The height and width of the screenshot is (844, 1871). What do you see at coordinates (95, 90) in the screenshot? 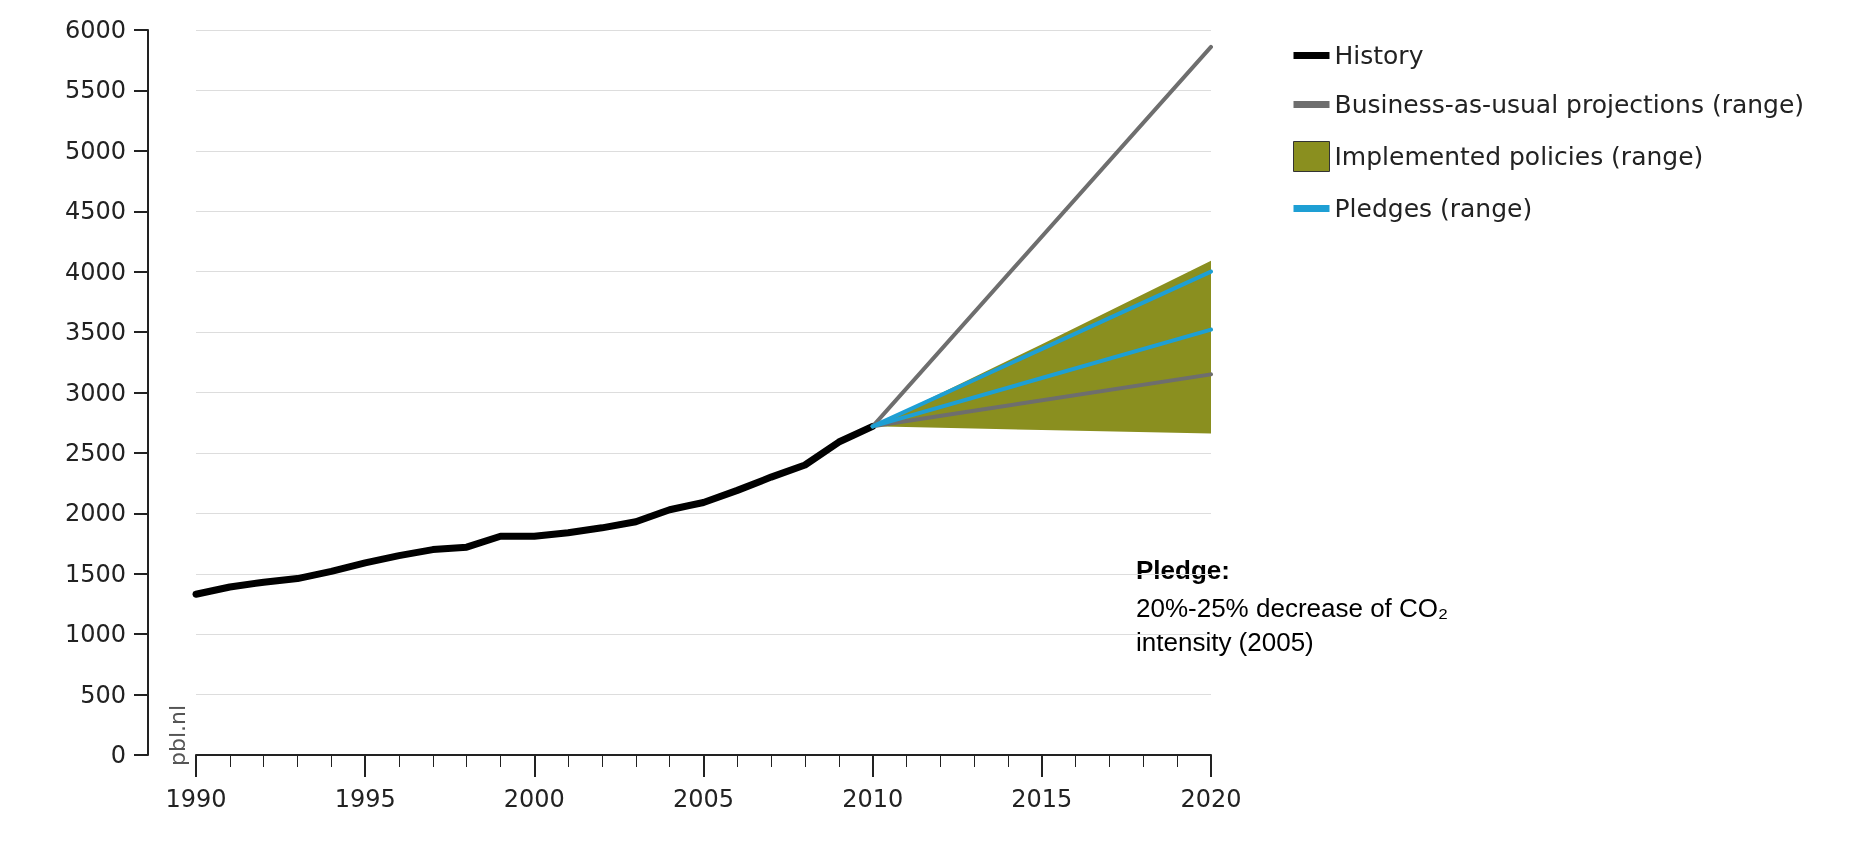
I see `y-tick-label: 5500` at bounding box center [95, 90].